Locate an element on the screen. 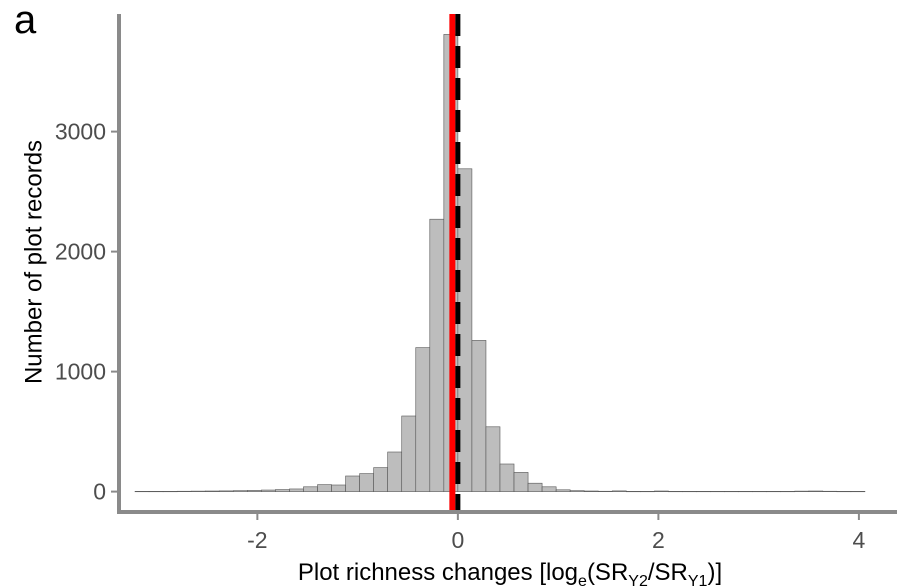 The height and width of the screenshot is (587, 897). x-axis-title-mid1: (SR is located at coordinates (607, 572).